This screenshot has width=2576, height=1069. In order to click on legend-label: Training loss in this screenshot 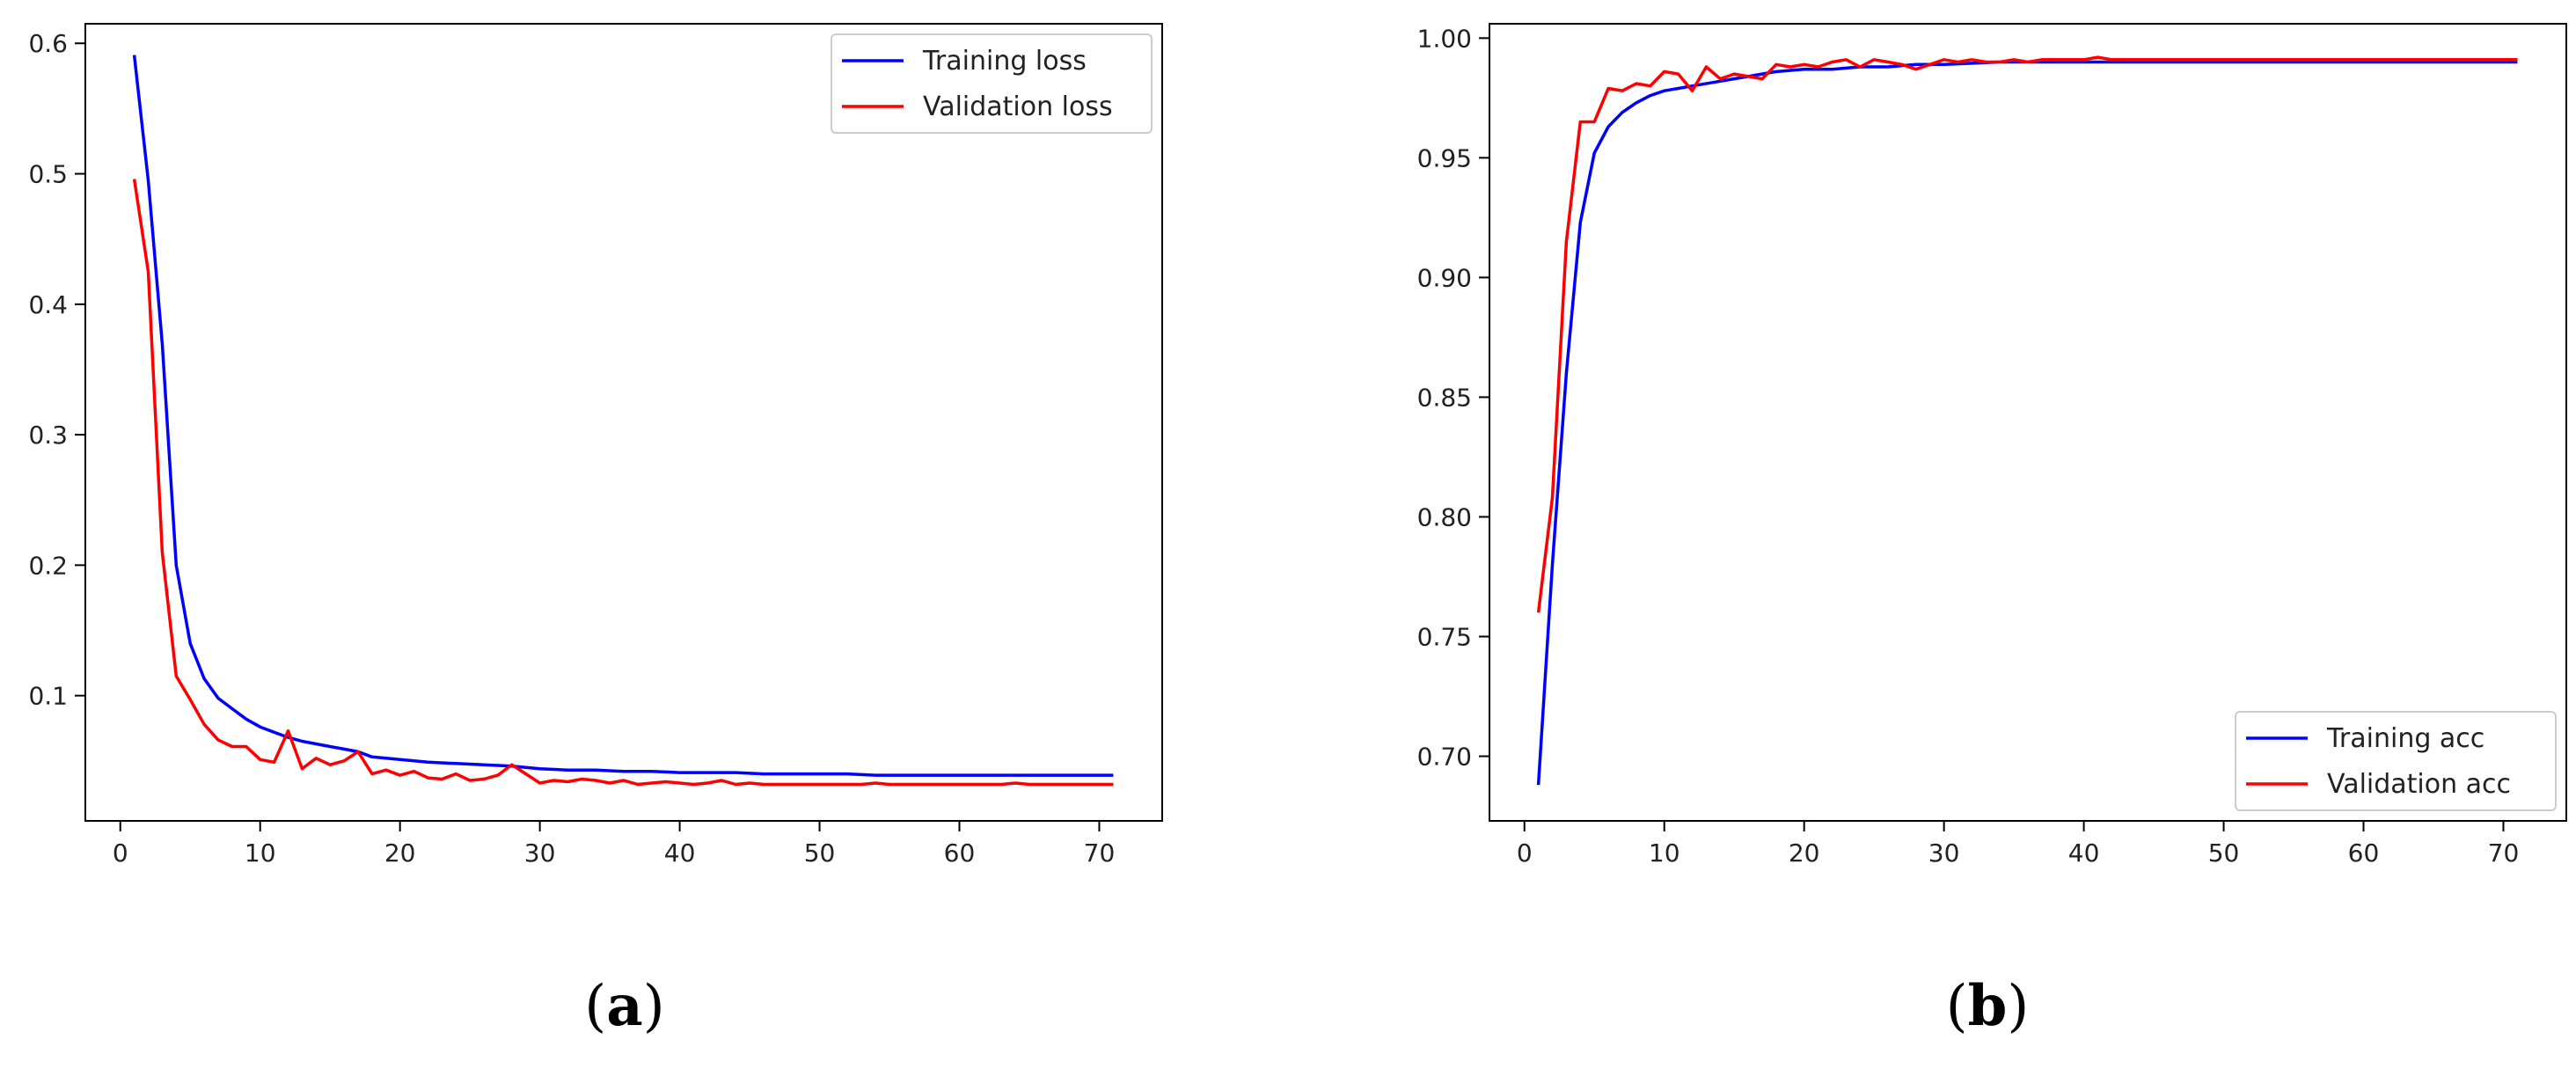, I will do `click(1005, 61)`.